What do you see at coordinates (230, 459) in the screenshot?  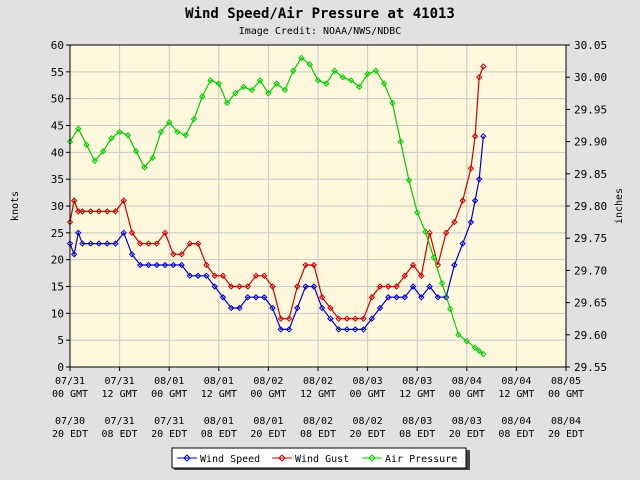 I see `legend-label-wind-speed: Wind Speed` at bounding box center [230, 459].